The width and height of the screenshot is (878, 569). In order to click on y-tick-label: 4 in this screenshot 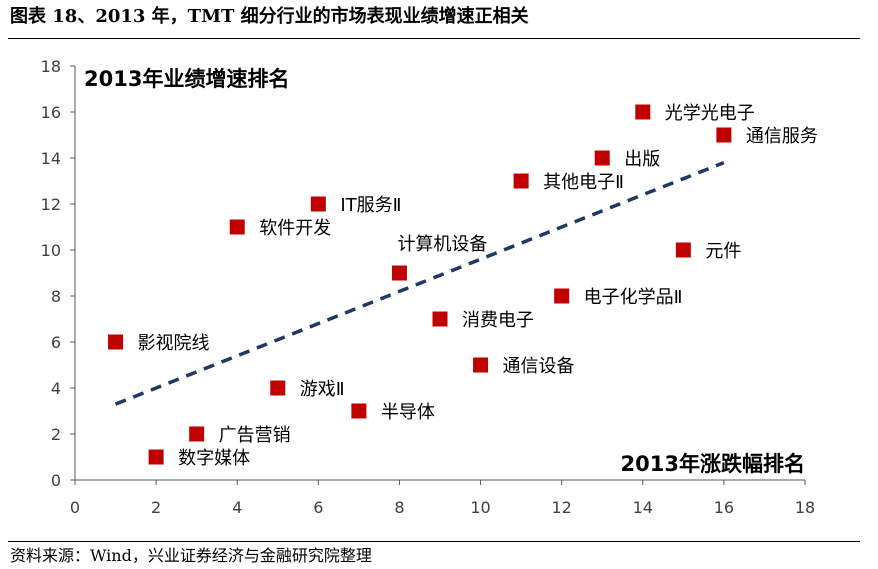, I will do `click(56, 388)`.